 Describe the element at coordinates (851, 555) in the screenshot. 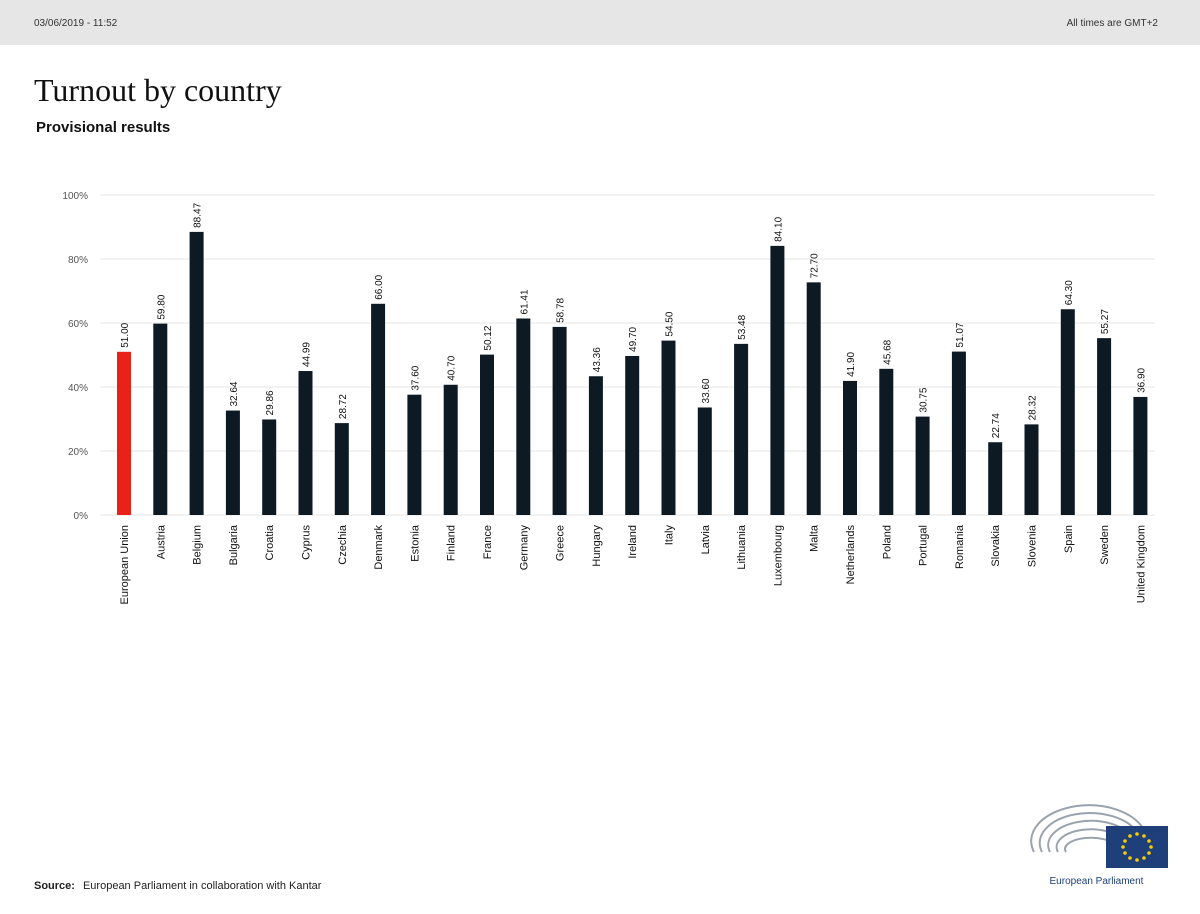

I see `x-tick-label: Netherlands` at that location.